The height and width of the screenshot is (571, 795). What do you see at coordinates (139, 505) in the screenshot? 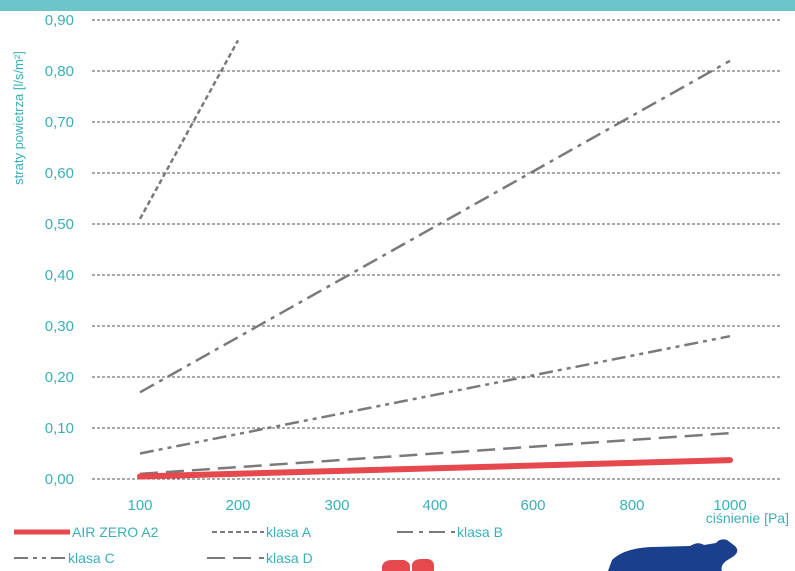
I see `x-tick-label: 100` at bounding box center [139, 505].